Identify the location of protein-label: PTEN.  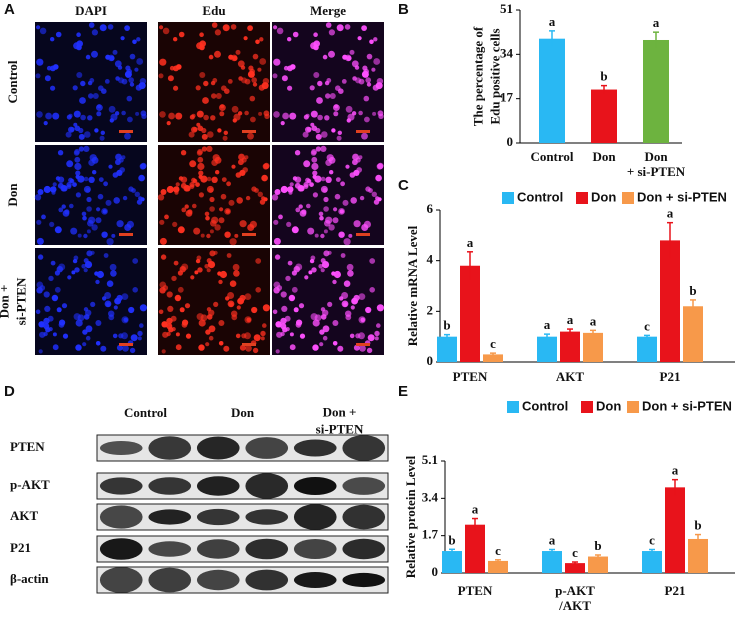
(27, 446).